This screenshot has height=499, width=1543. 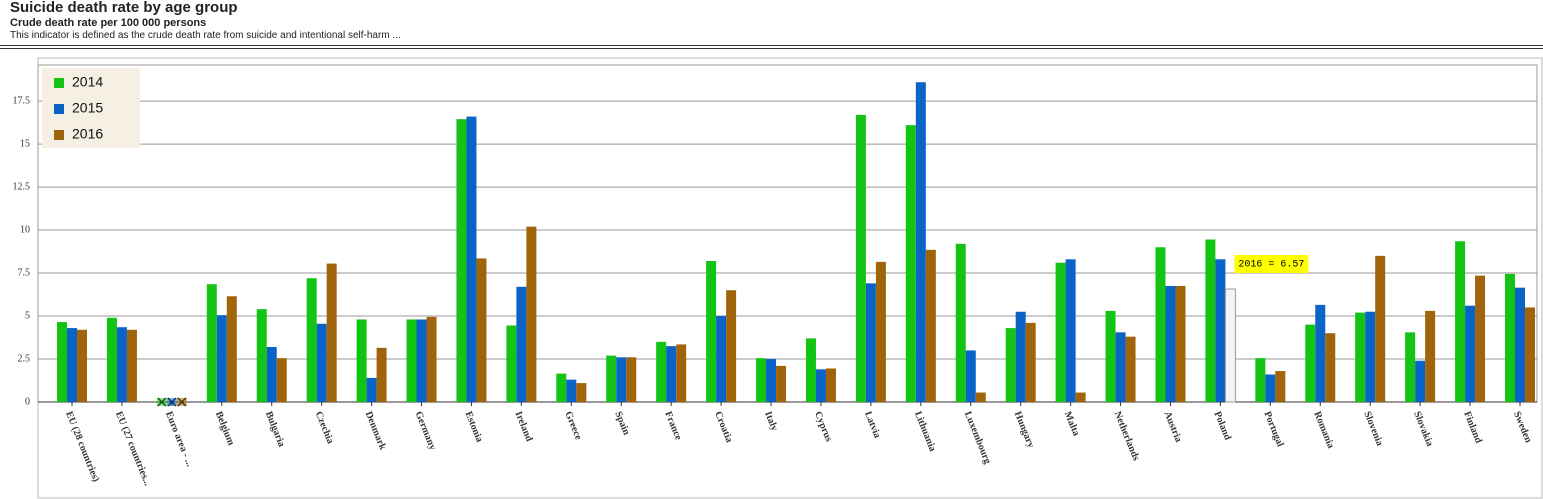 I want to click on x-tick-group: Portugal, so click(x=1273, y=429).